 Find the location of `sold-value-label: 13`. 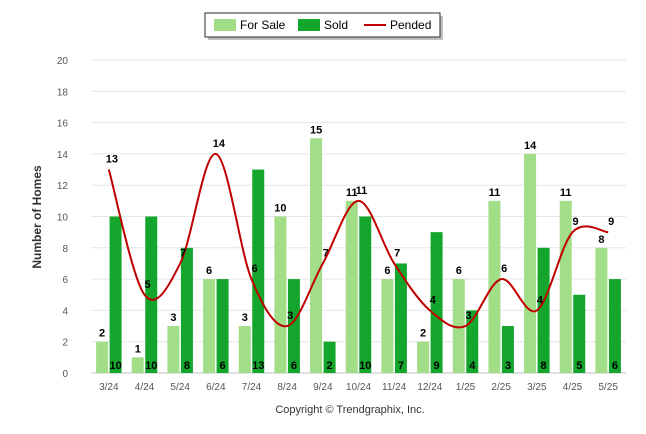

sold-value-label: 13 is located at coordinates (258, 366).